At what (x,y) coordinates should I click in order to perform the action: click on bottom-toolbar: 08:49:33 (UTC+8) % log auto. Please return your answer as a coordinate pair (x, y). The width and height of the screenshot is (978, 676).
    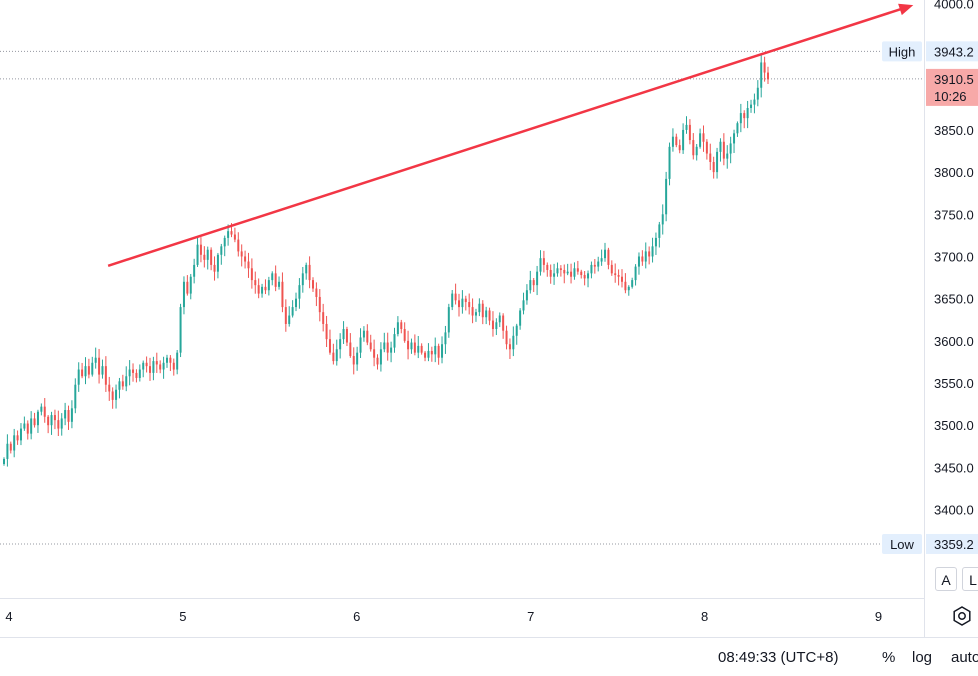
    Looking at the image, I should click on (489, 656).